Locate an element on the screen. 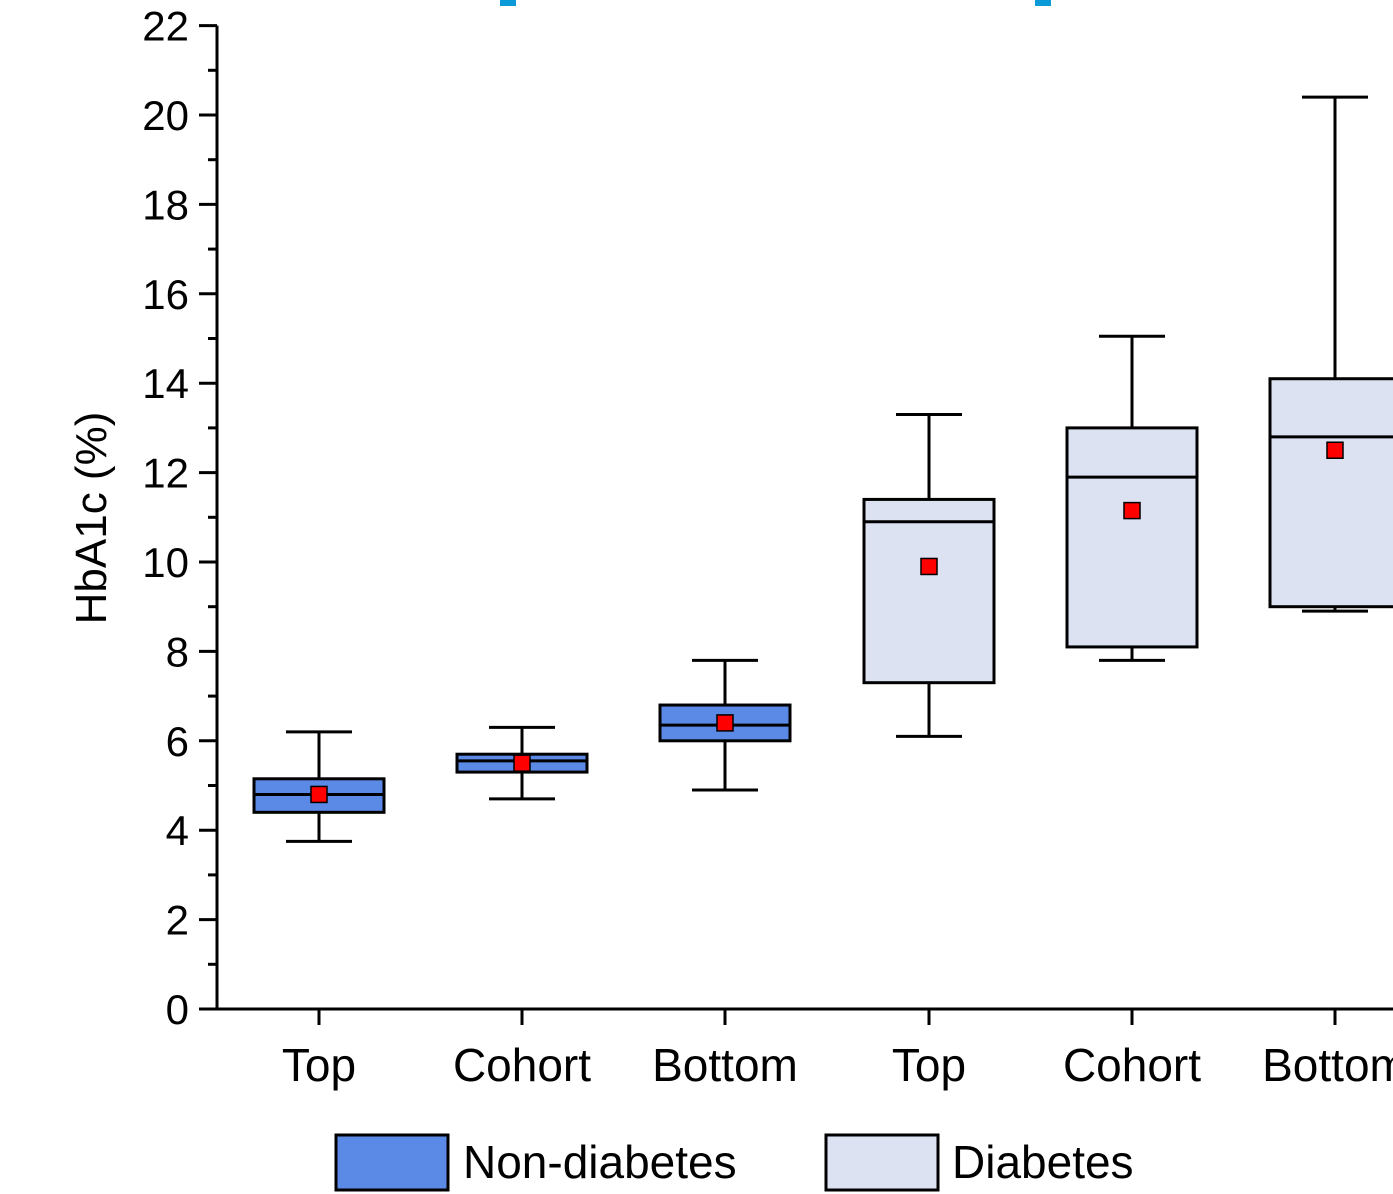 The image size is (1393, 1194). legend-item-non-diabetes: Non-diabetes is located at coordinates (535, 1162).